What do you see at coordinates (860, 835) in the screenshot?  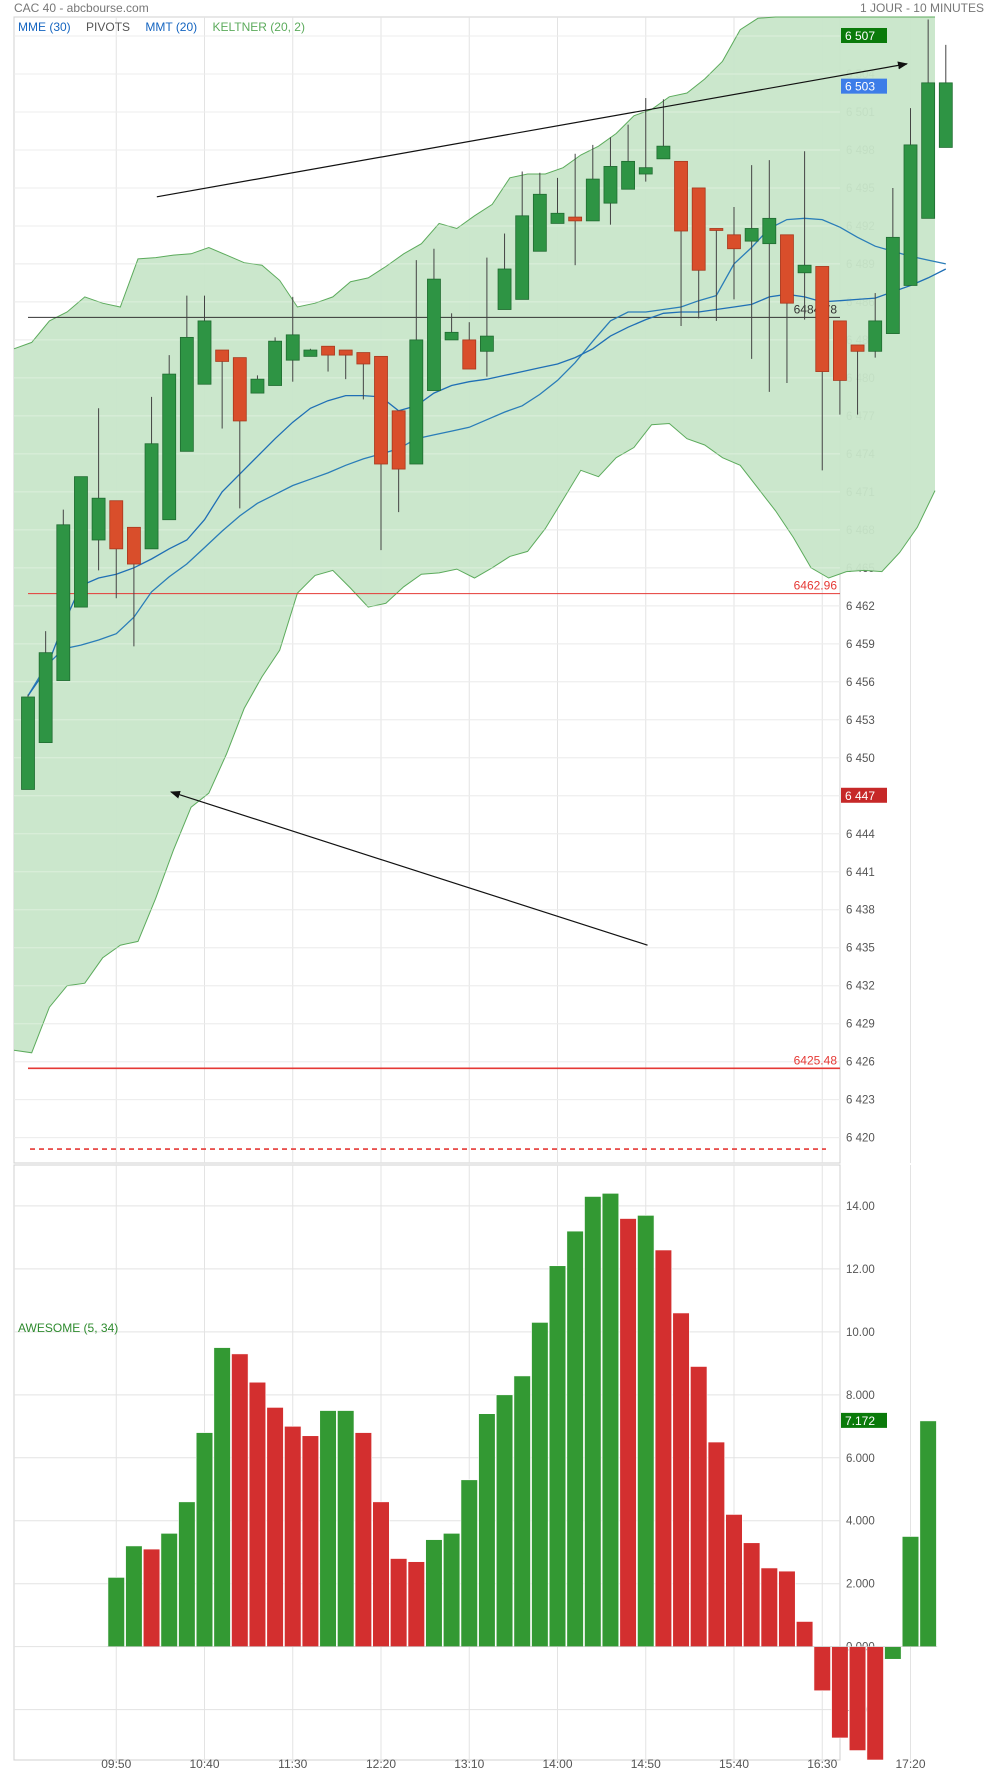 I see `price-y-tick-label: 6 444` at bounding box center [860, 835].